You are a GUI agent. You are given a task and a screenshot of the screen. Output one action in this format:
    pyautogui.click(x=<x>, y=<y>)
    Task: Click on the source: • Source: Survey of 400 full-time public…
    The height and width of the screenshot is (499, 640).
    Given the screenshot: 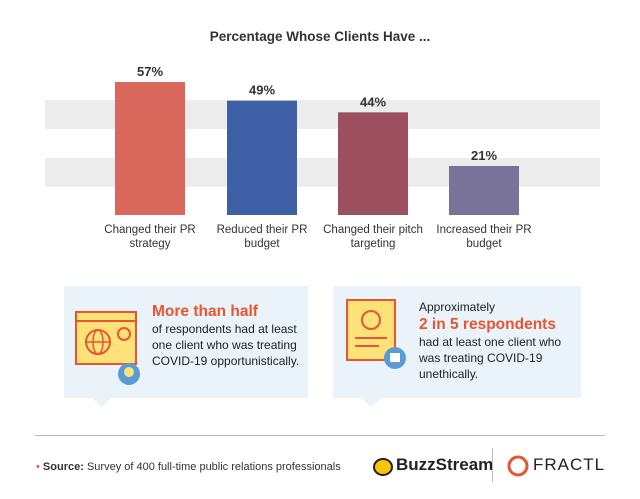 What is the action you would take?
    pyautogui.click(x=188, y=467)
    